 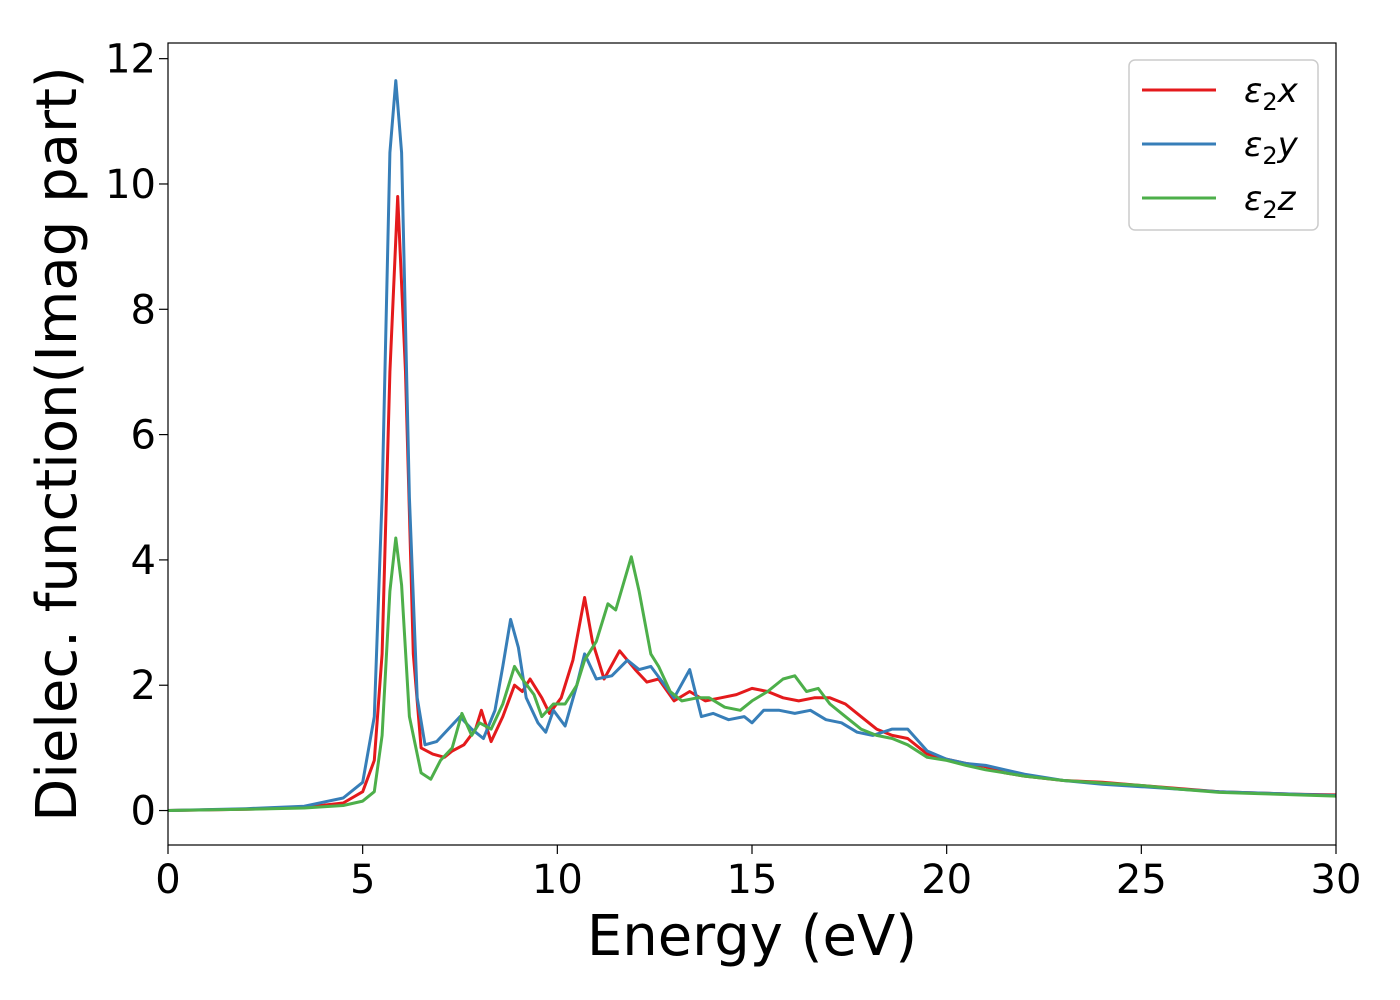 What do you see at coordinates (143, 561) in the screenshot?
I see `y-tick-label: 4` at bounding box center [143, 561].